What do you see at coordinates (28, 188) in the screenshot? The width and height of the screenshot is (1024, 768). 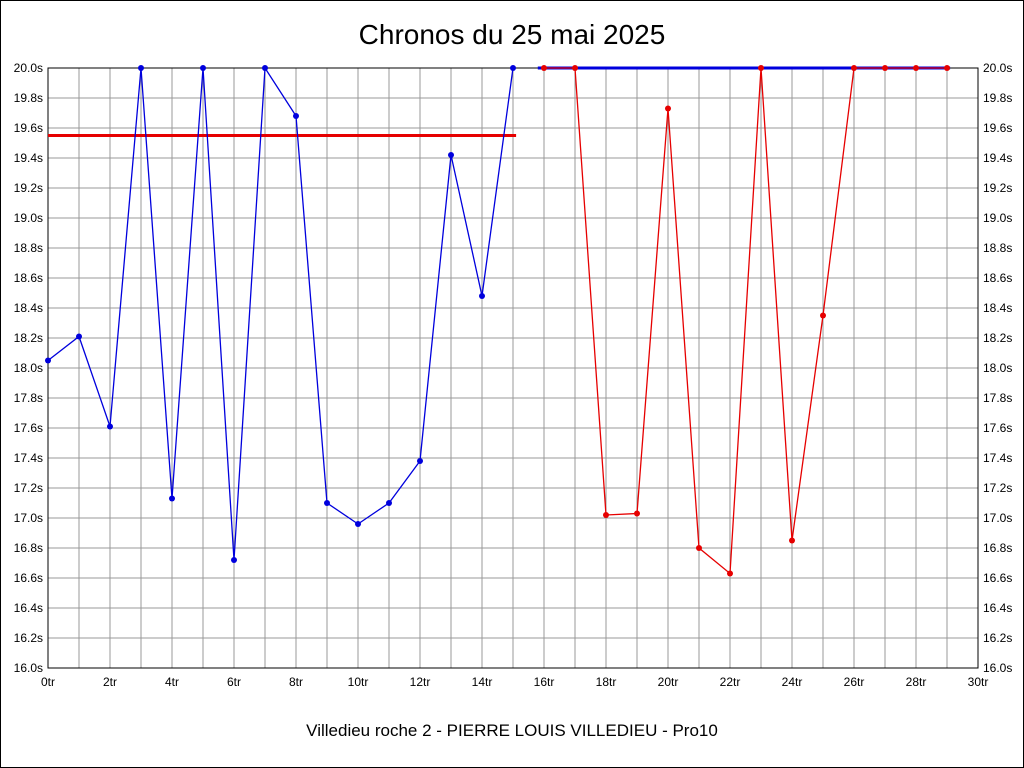 I see `y-tick-label-left: 19.2s` at bounding box center [28, 188].